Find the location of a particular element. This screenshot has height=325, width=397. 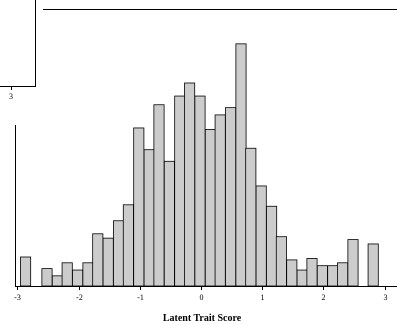

x-axis-ticks: -3 -2 -1 0 1 2 3 is located at coordinates (200, 294).